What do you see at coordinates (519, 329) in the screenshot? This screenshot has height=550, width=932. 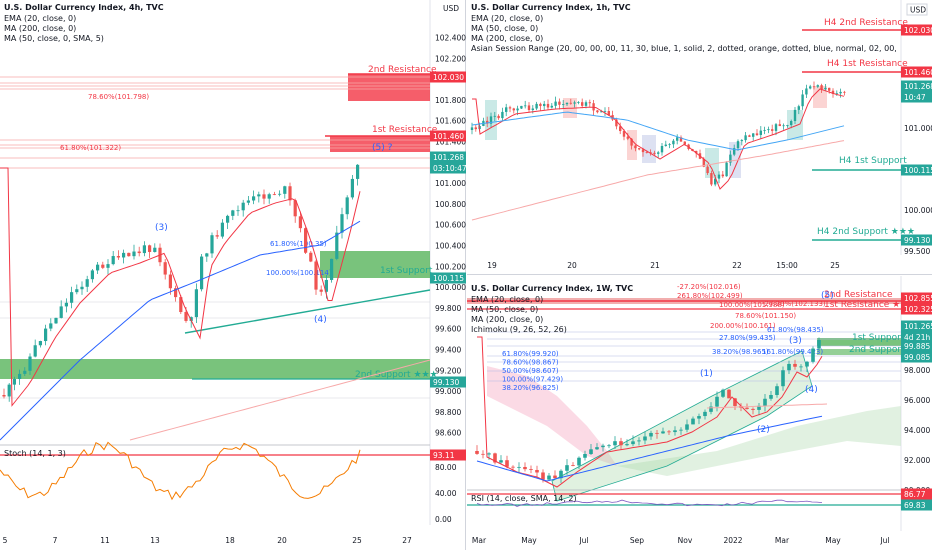 I see `legend-ichimoku: Ichimoku (9, 26, 52, 26)` at bounding box center [519, 329].